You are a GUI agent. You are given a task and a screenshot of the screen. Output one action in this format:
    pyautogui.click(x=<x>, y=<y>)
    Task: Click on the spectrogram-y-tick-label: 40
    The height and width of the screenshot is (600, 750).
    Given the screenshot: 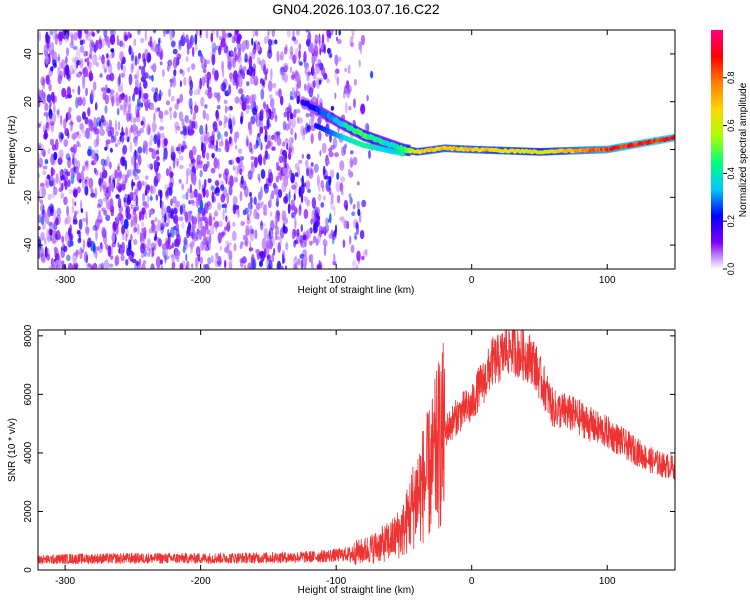 What is the action you would take?
    pyautogui.click(x=28, y=54)
    